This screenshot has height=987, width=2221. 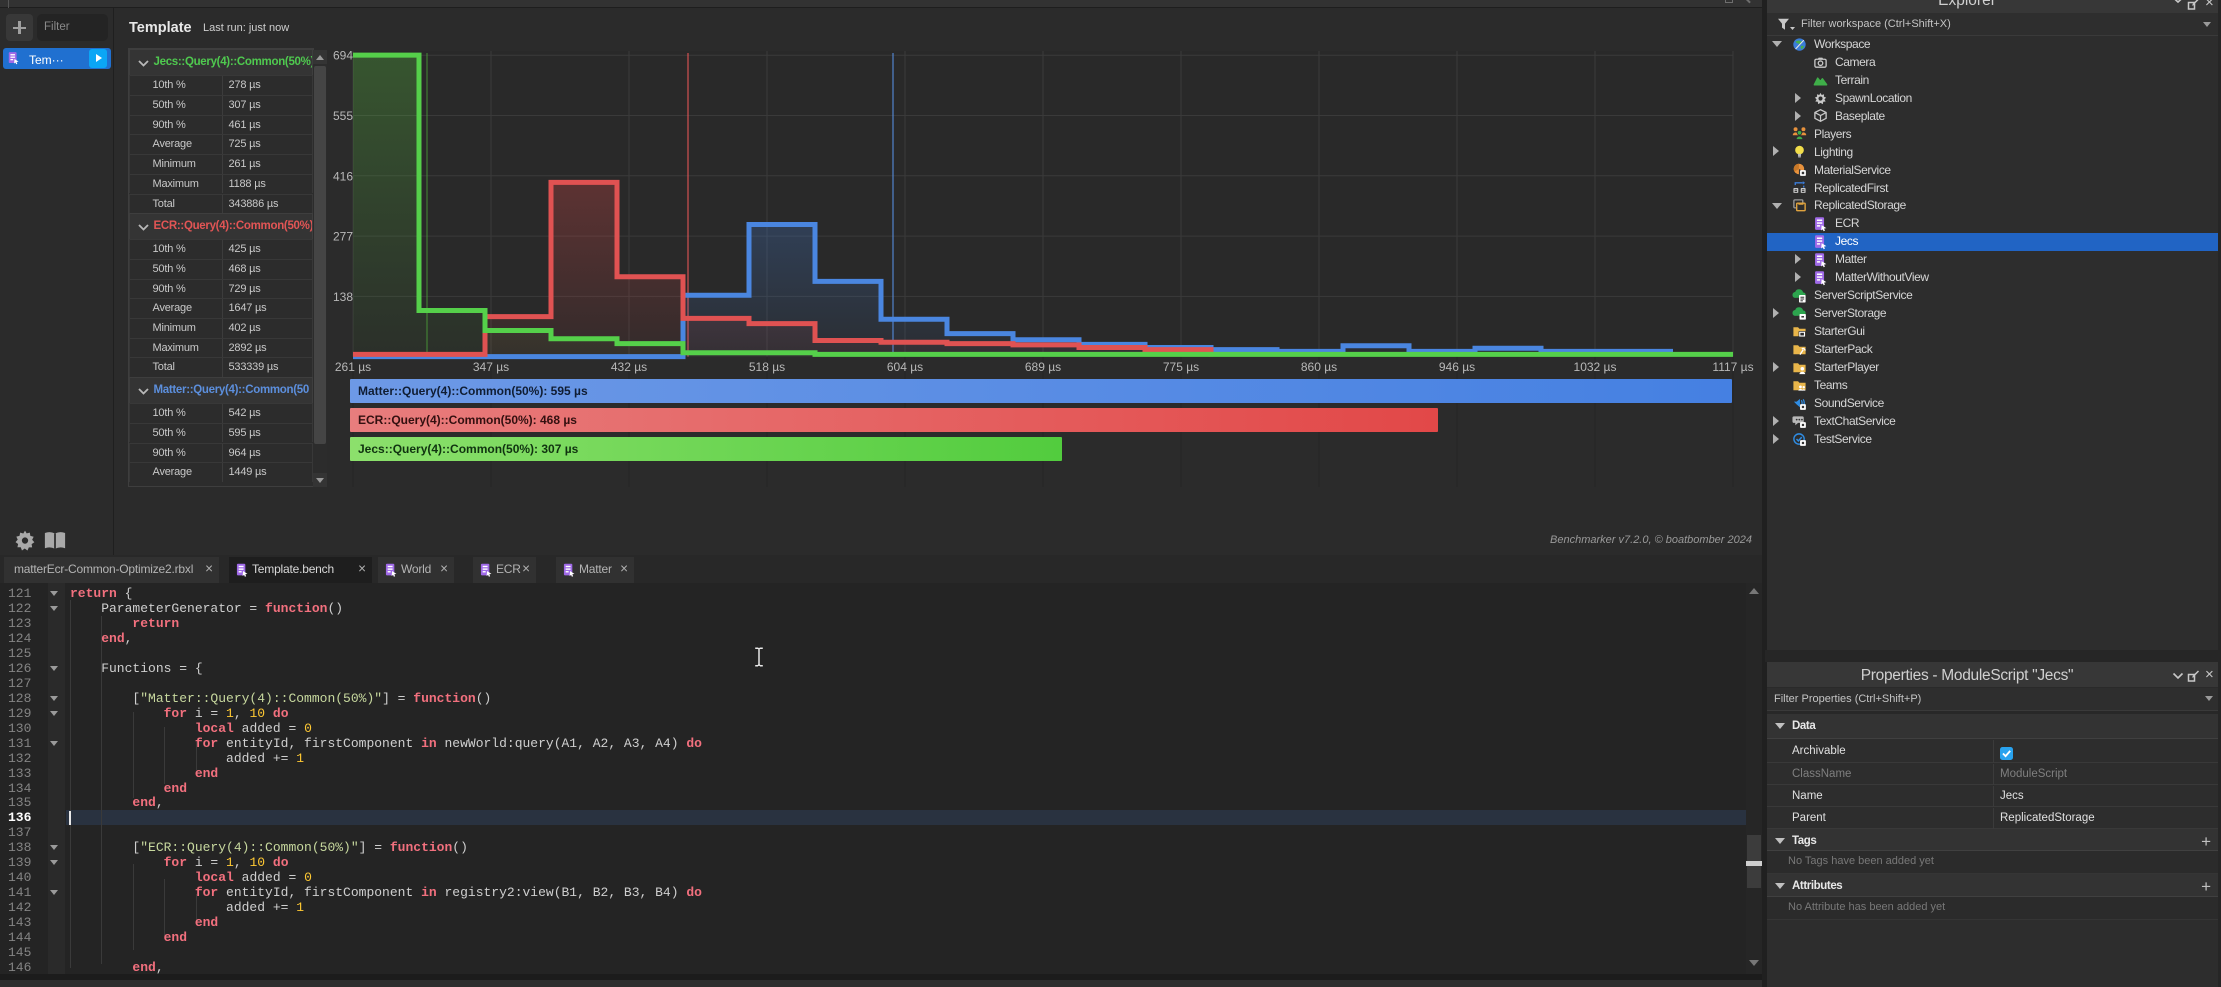 I want to click on svg-text: 277, so click(x=343, y=237).